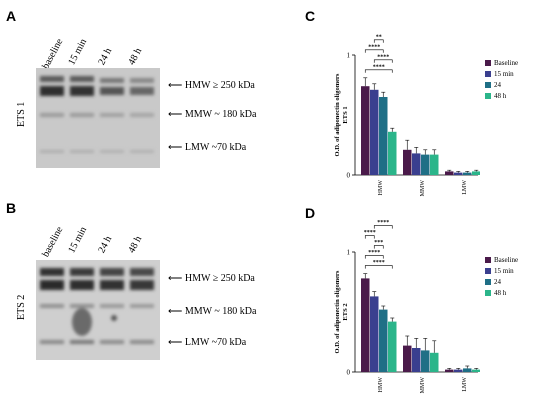  I want to click on legend-label: 15 min, so click(504, 74).